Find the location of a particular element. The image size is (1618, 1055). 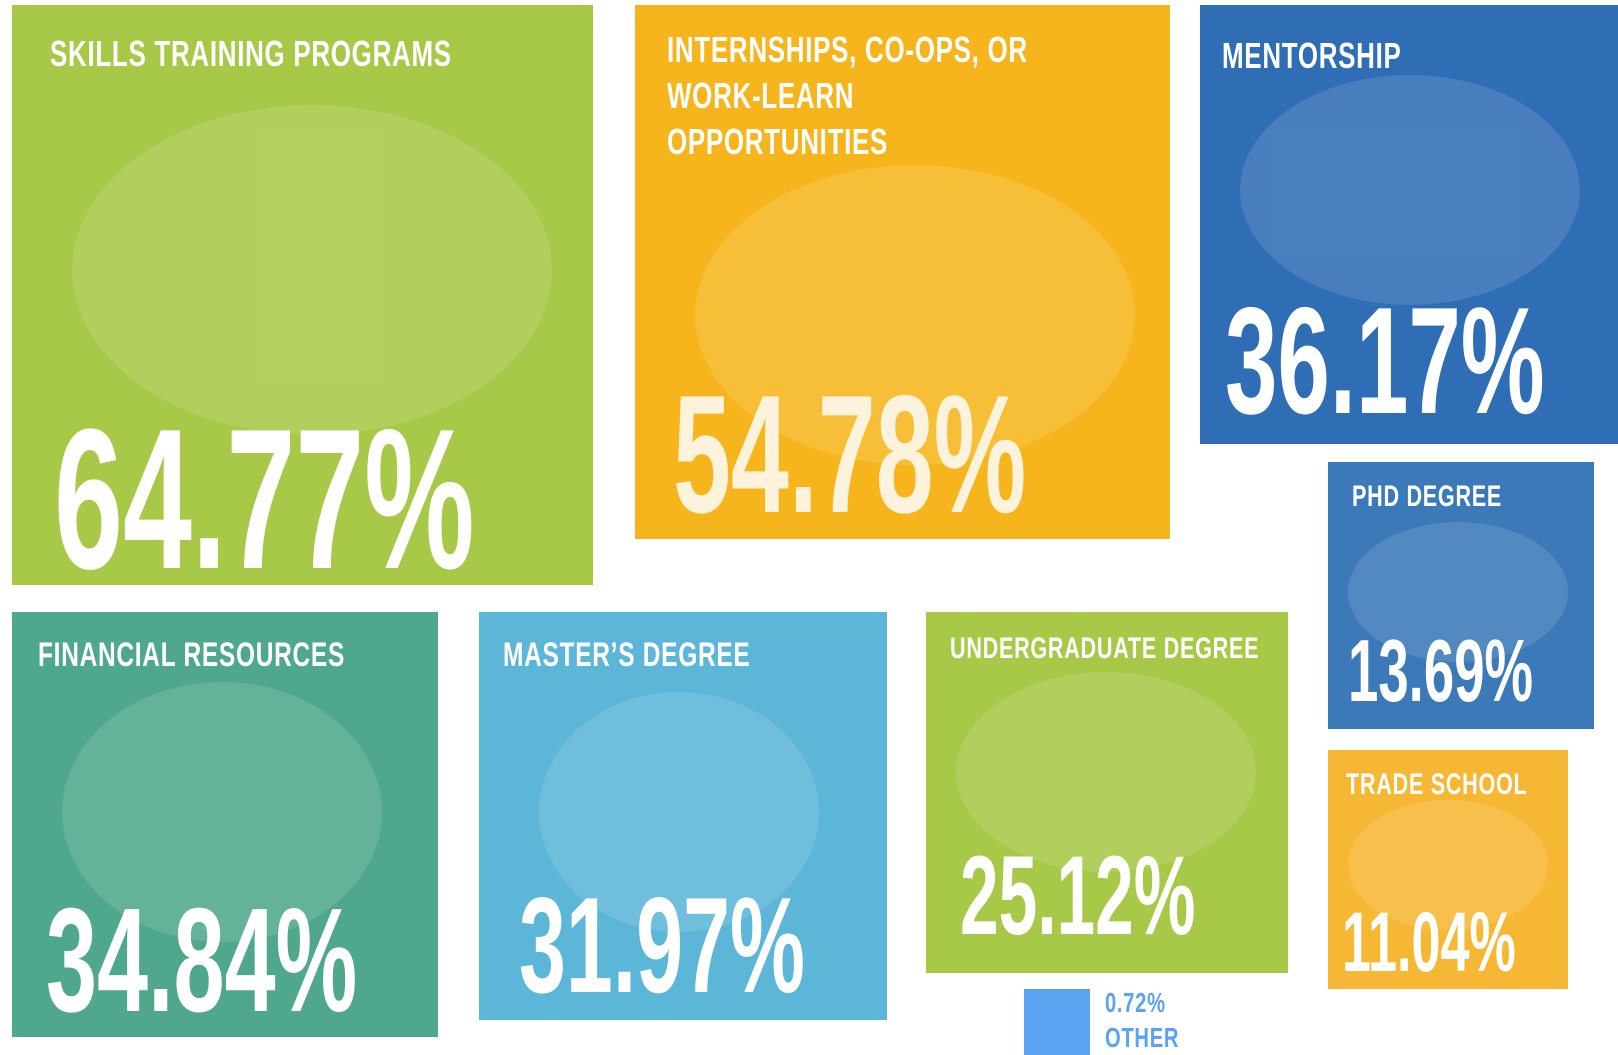

tile: TRADE SCHOOL 11.04% is located at coordinates (1448, 869).